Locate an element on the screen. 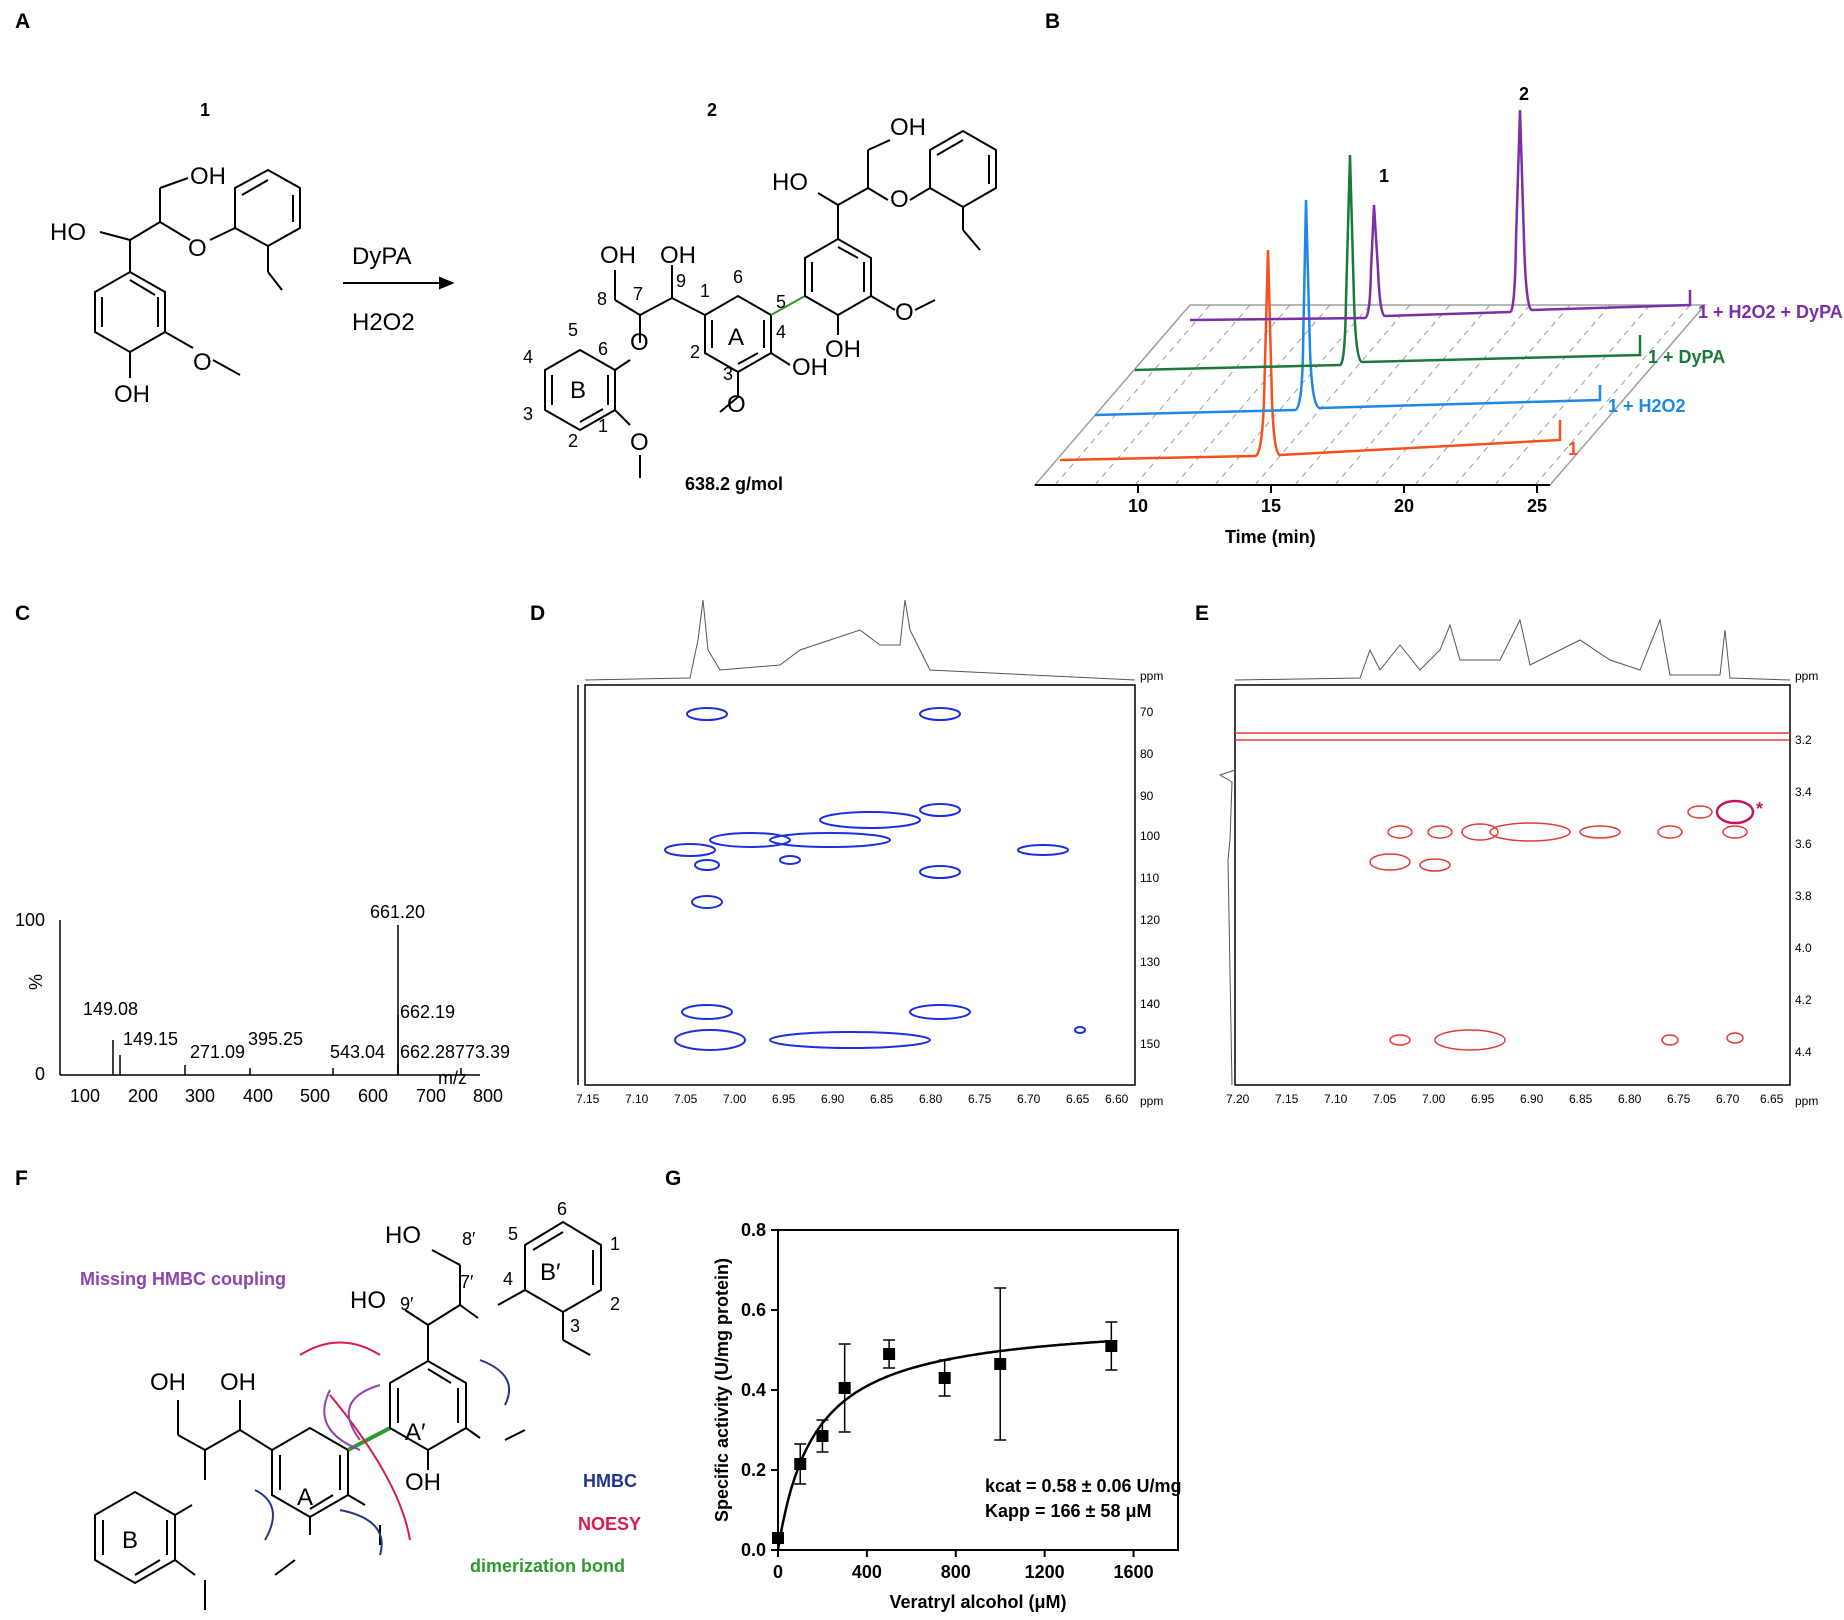 This screenshot has height=1620, width=1844. svg-text: ppm is located at coordinates (1806, 676).